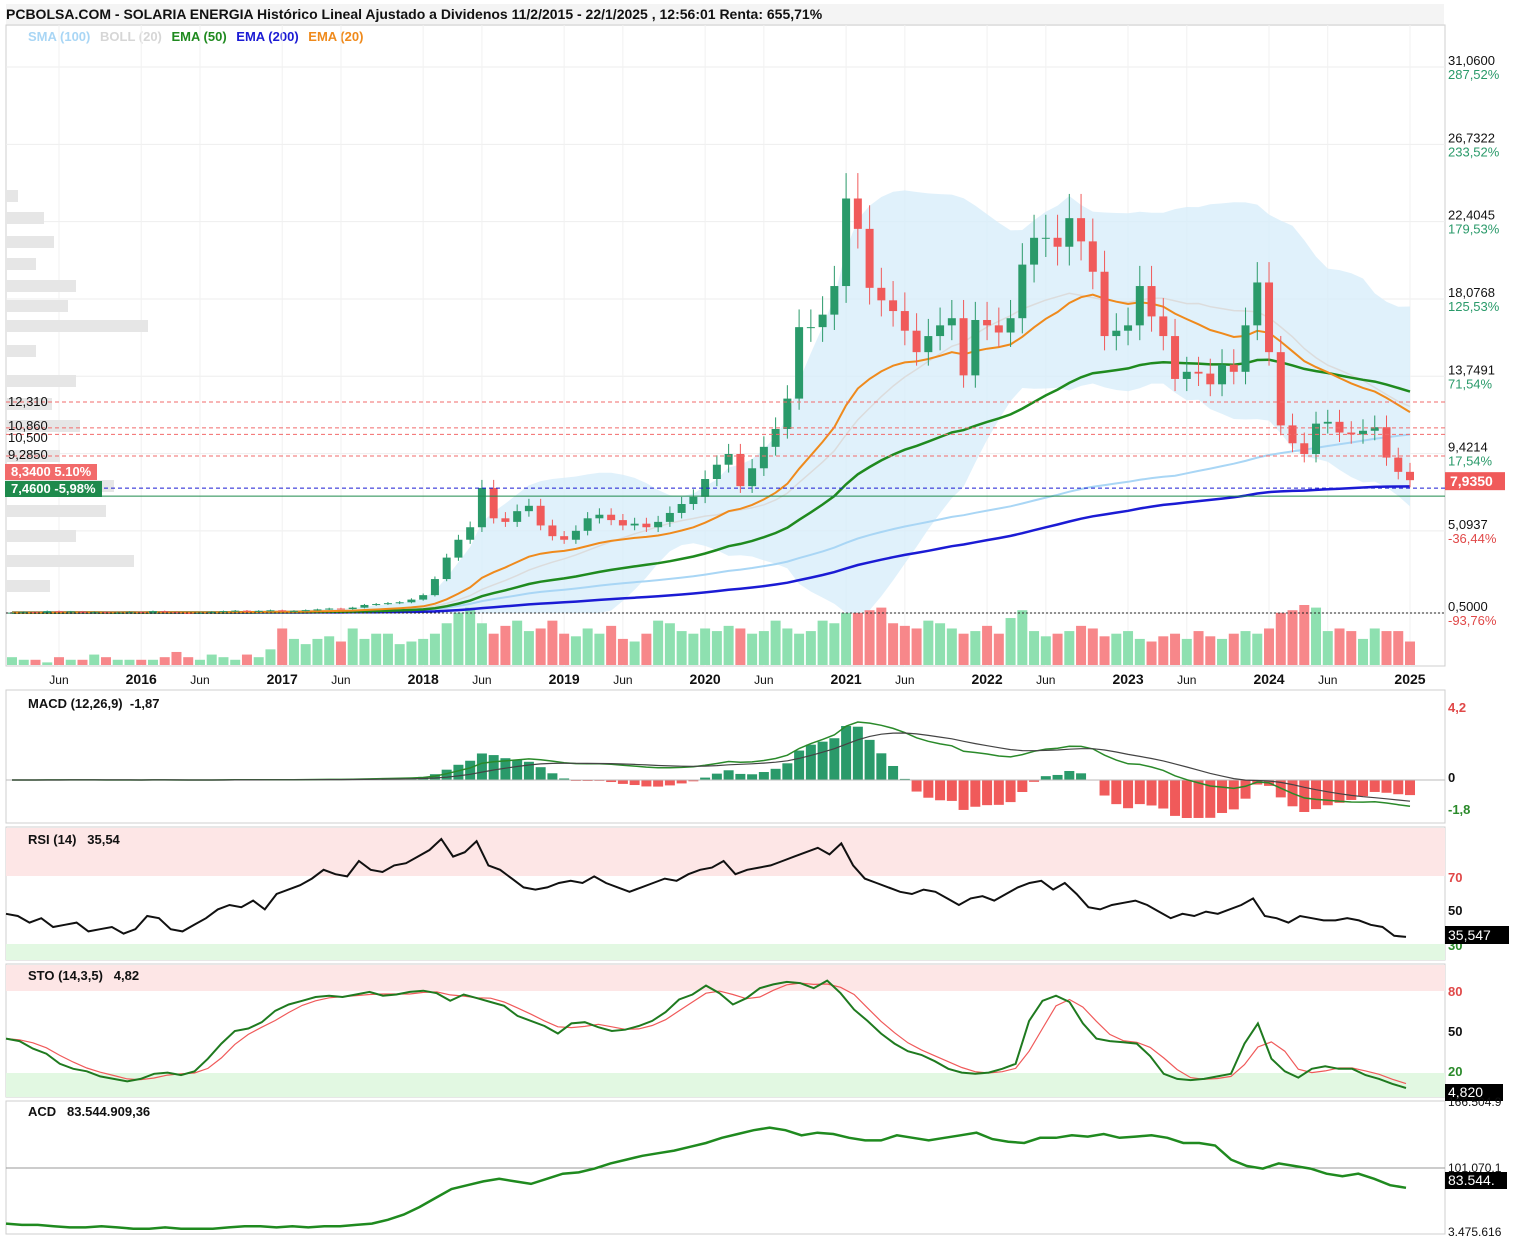 The image size is (1517, 1239). I want to click on x-tick-5: 2018, so click(423, 679).